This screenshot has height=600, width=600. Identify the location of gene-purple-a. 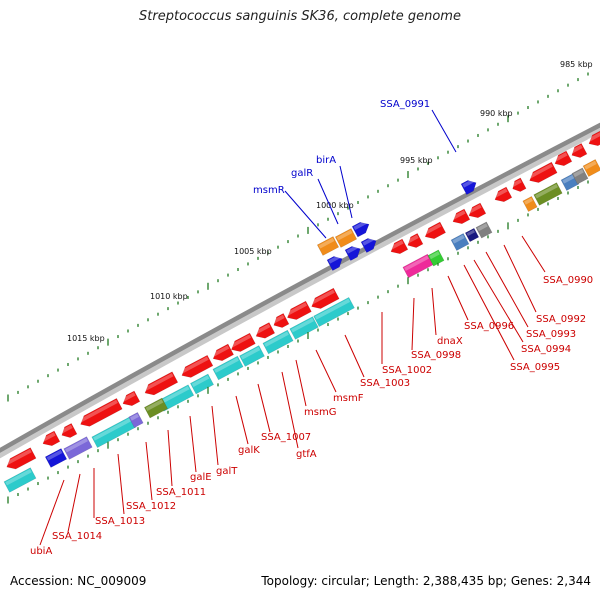
(78, 448).